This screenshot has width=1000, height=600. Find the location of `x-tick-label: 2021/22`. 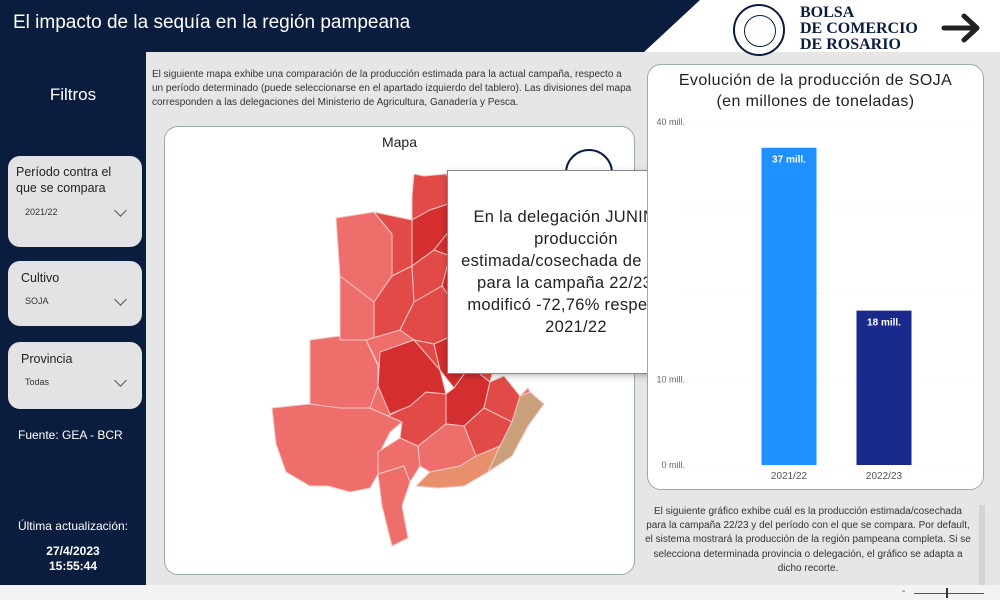

x-tick-label: 2021/22 is located at coordinates (789, 476).